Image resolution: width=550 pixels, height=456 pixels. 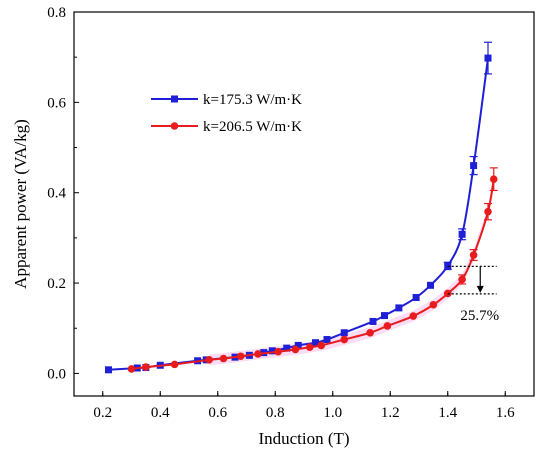 What do you see at coordinates (447, 413) in the screenshot?
I see `x-tick-label: 1.4` at bounding box center [447, 413].